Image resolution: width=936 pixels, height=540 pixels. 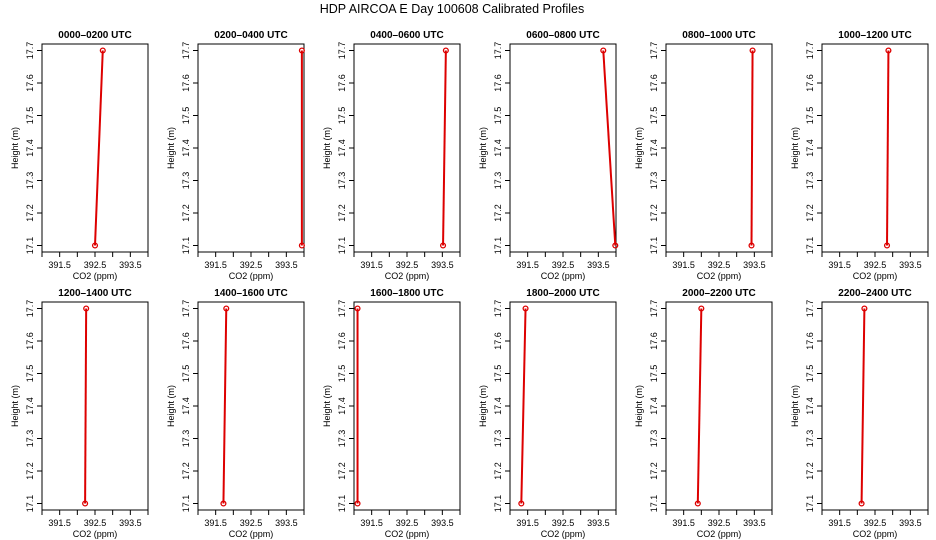 What do you see at coordinates (562, 35) in the screenshot?
I see `panel-title: 0600–0800 UTC` at bounding box center [562, 35].